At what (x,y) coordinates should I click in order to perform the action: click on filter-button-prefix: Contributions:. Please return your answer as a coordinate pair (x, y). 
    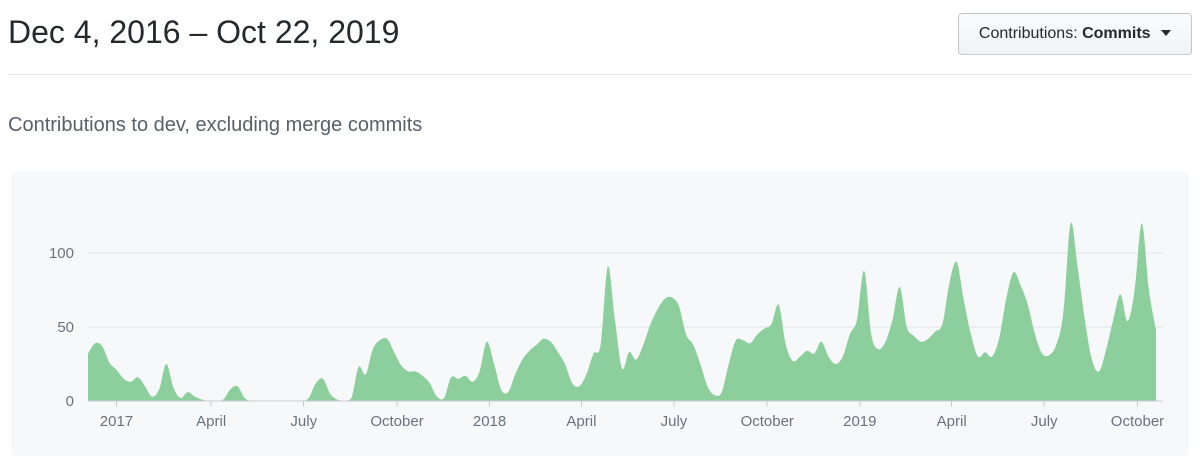
    Looking at the image, I should click on (1028, 33).